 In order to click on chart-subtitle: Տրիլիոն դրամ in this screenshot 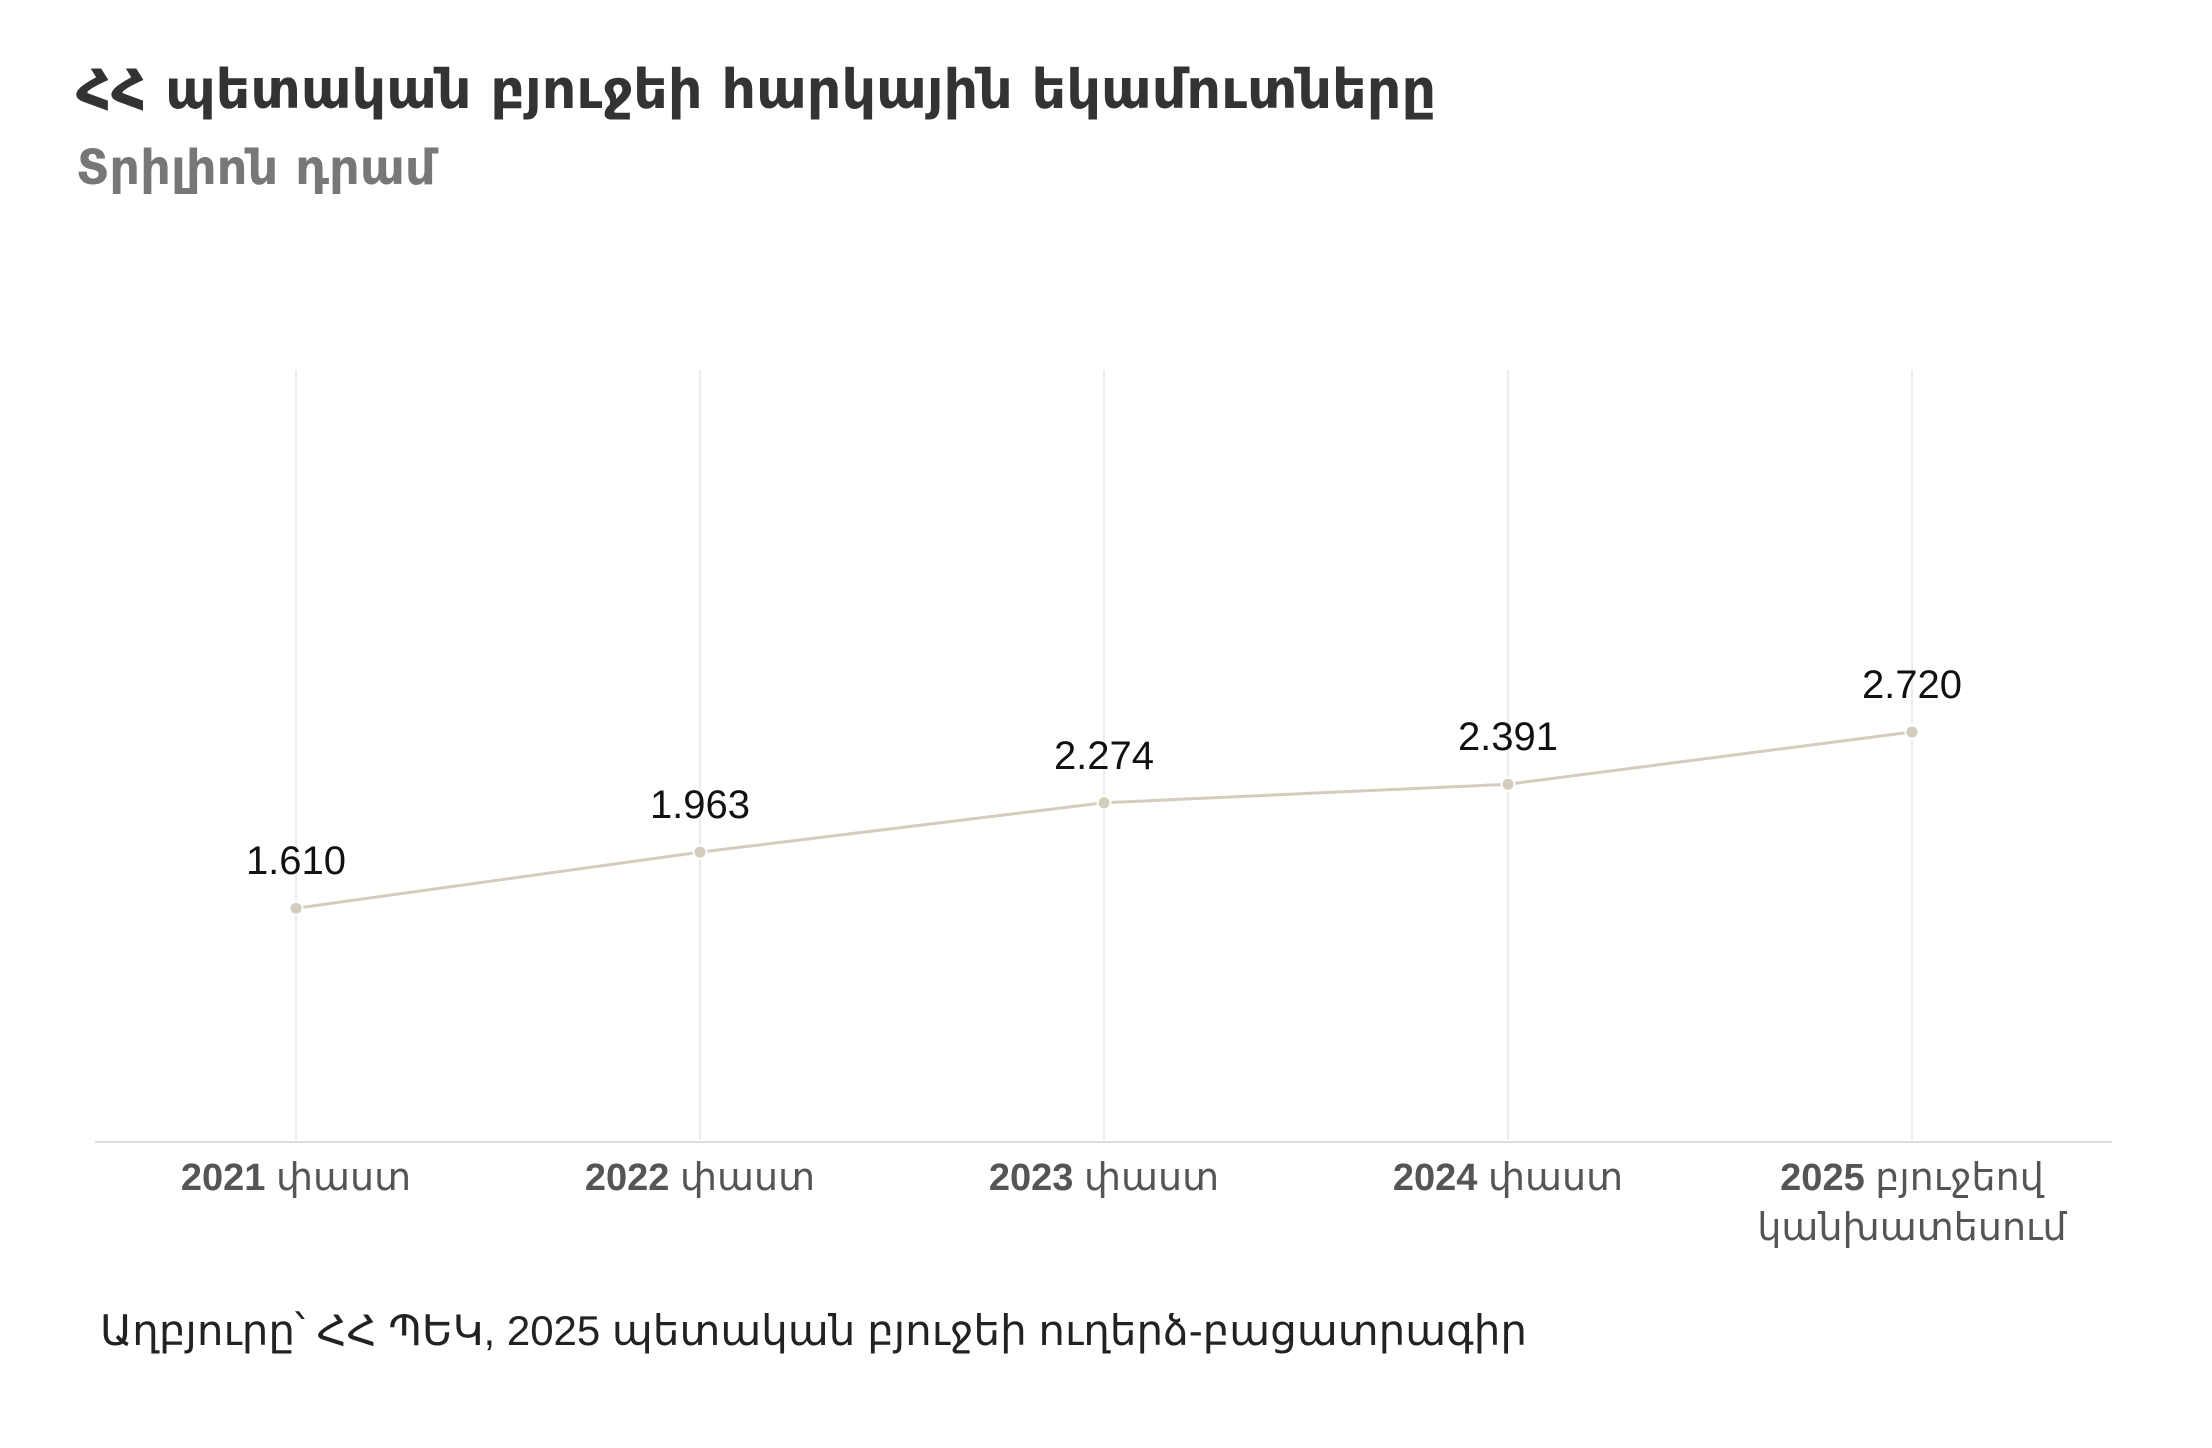, I will do `click(256, 168)`.